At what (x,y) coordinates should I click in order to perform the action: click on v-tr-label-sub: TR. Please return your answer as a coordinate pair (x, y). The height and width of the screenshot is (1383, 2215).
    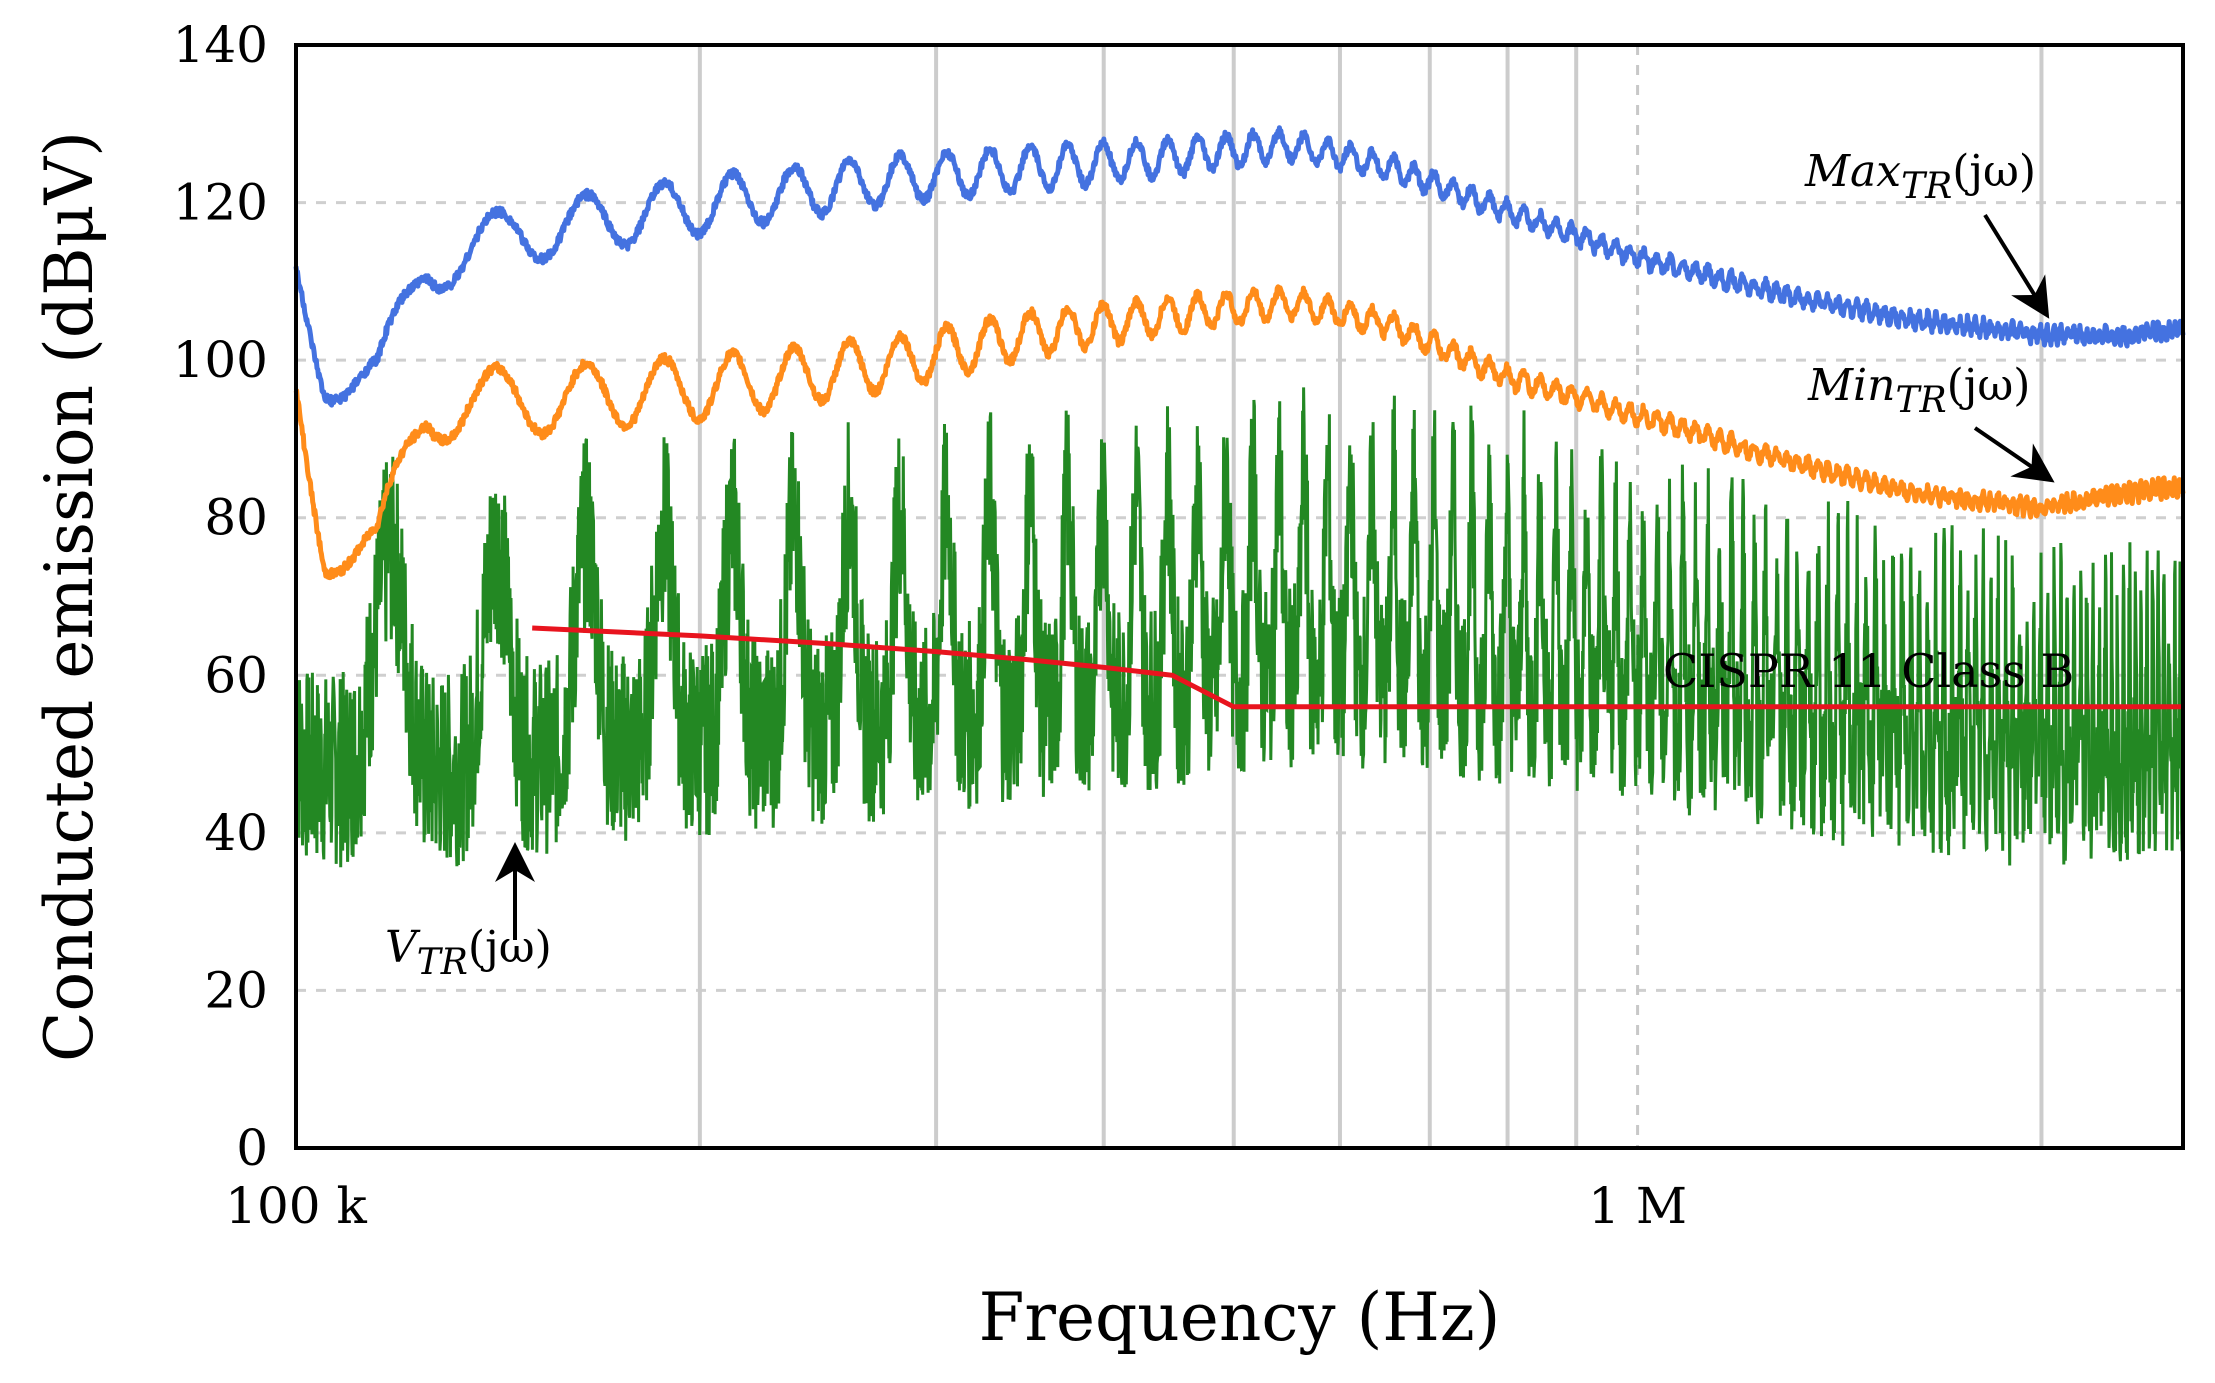
    Looking at the image, I should click on (442, 962).